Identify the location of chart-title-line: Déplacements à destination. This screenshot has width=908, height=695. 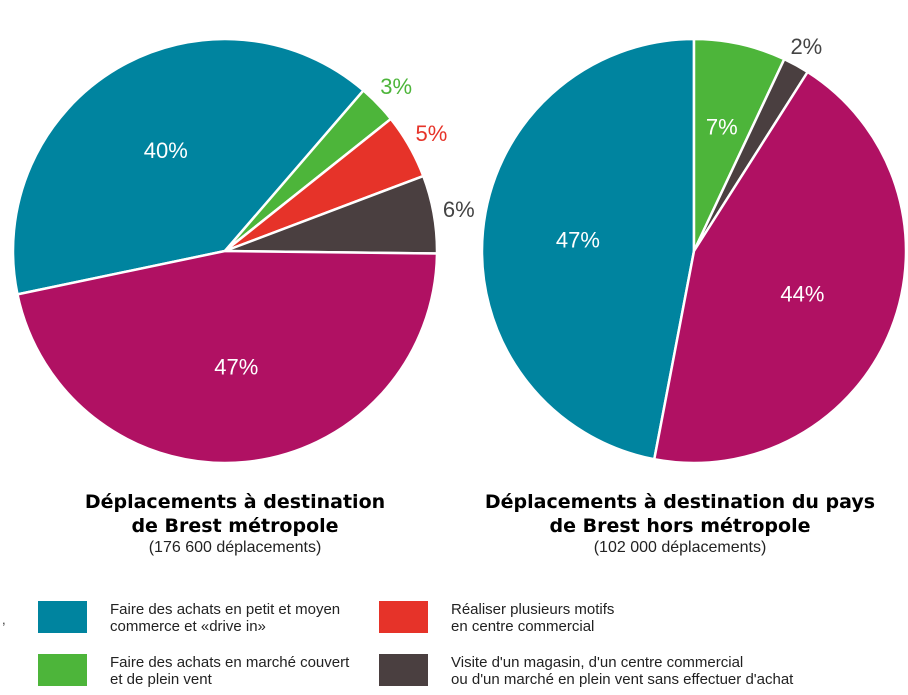
(235, 502).